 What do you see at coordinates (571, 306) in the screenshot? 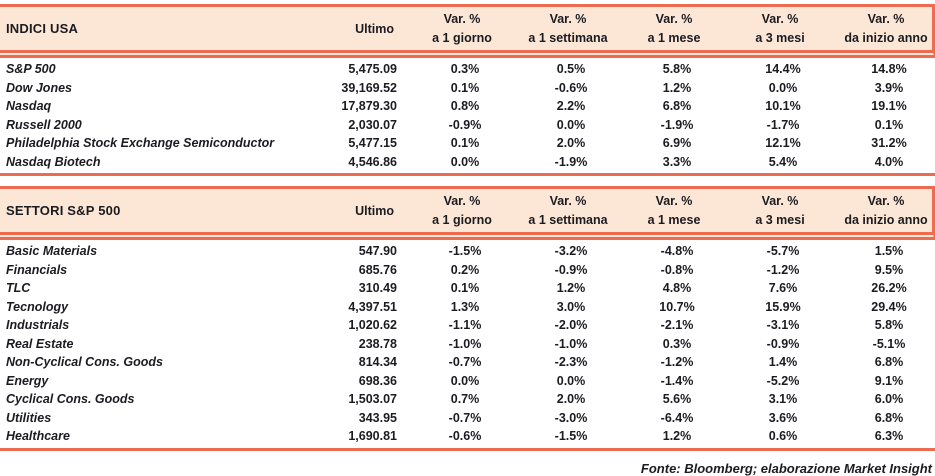
I see `var-value: 3.0%` at bounding box center [571, 306].